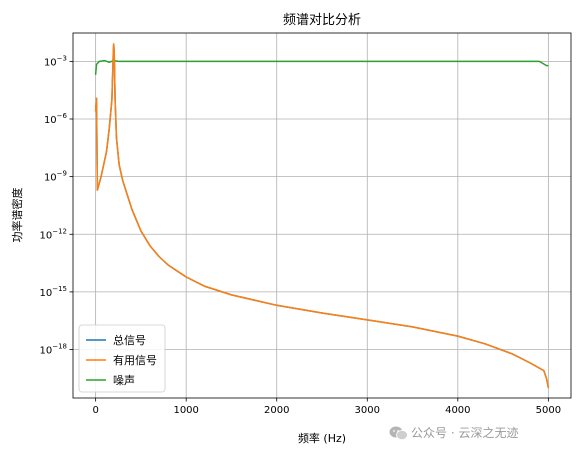 The width and height of the screenshot is (579, 455). I want to click on legend-label: 有用信号, so click(135, 360).